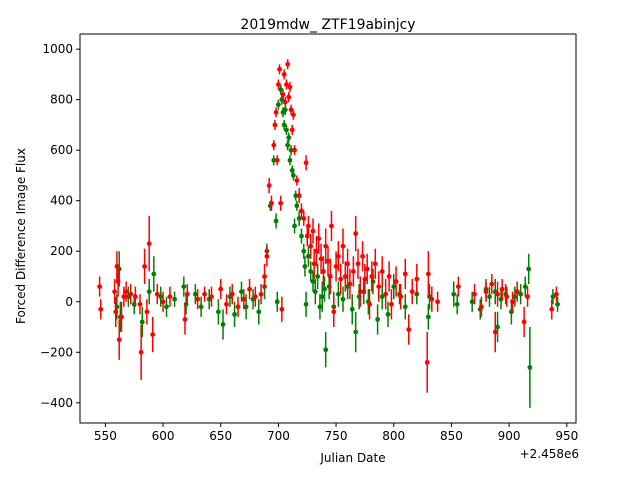 The image size is (640, 480). What do you see at coordinates (278, 436) in the screenshot?
I see `x-tick-label: 700` at bounding box center [278, 436].